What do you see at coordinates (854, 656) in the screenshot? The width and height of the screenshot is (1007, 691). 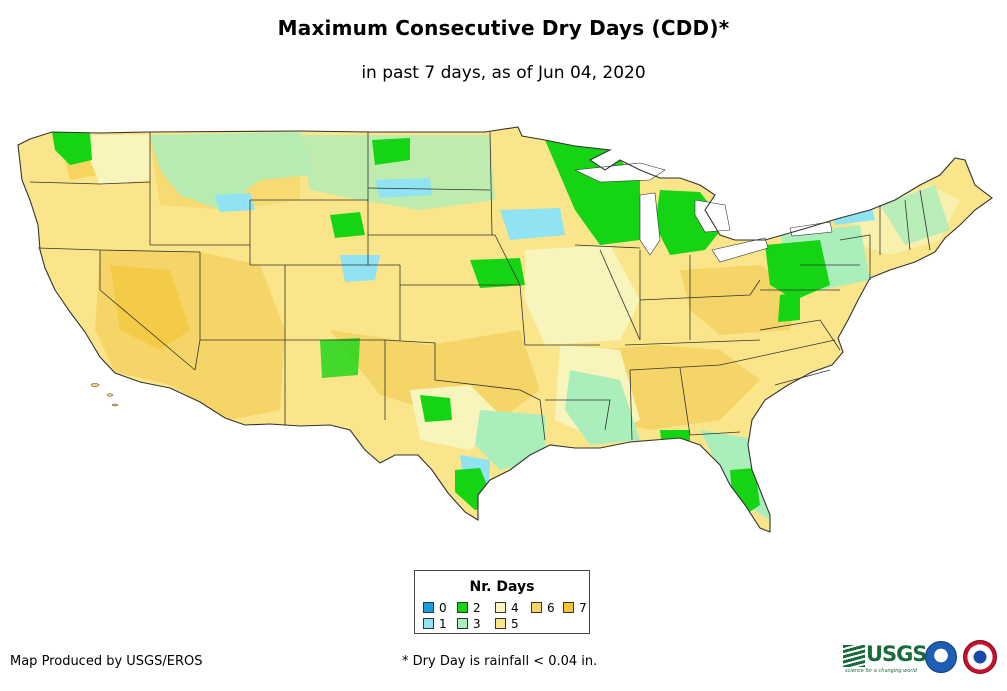 I see `usgs-wave-icon` at bounding box center [854, 656].